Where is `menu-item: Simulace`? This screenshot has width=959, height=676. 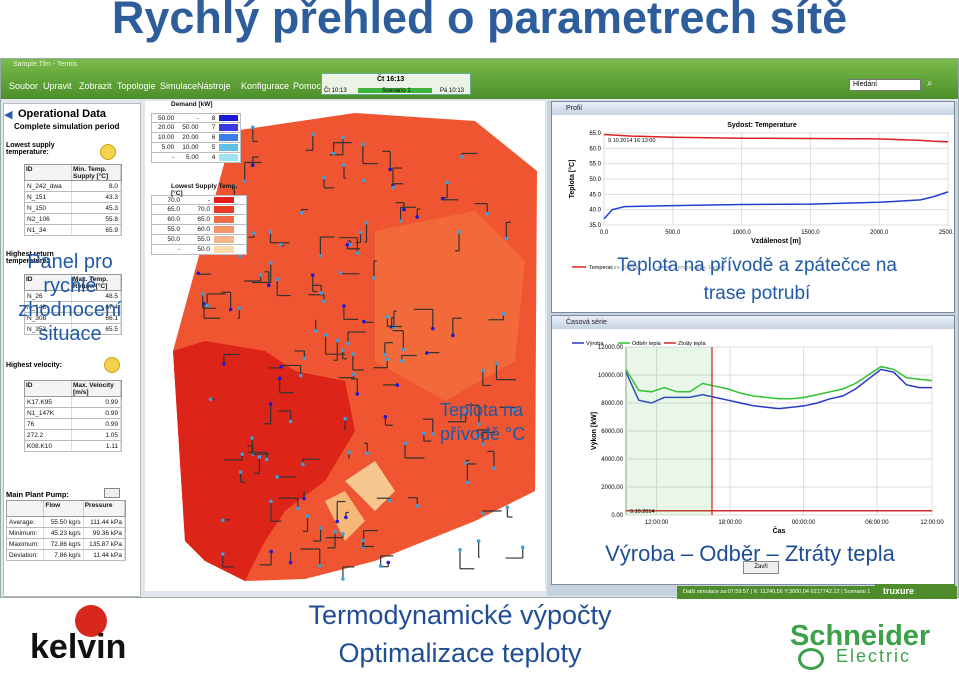 menu-item: Simulace is located at coordinates (179, 86).